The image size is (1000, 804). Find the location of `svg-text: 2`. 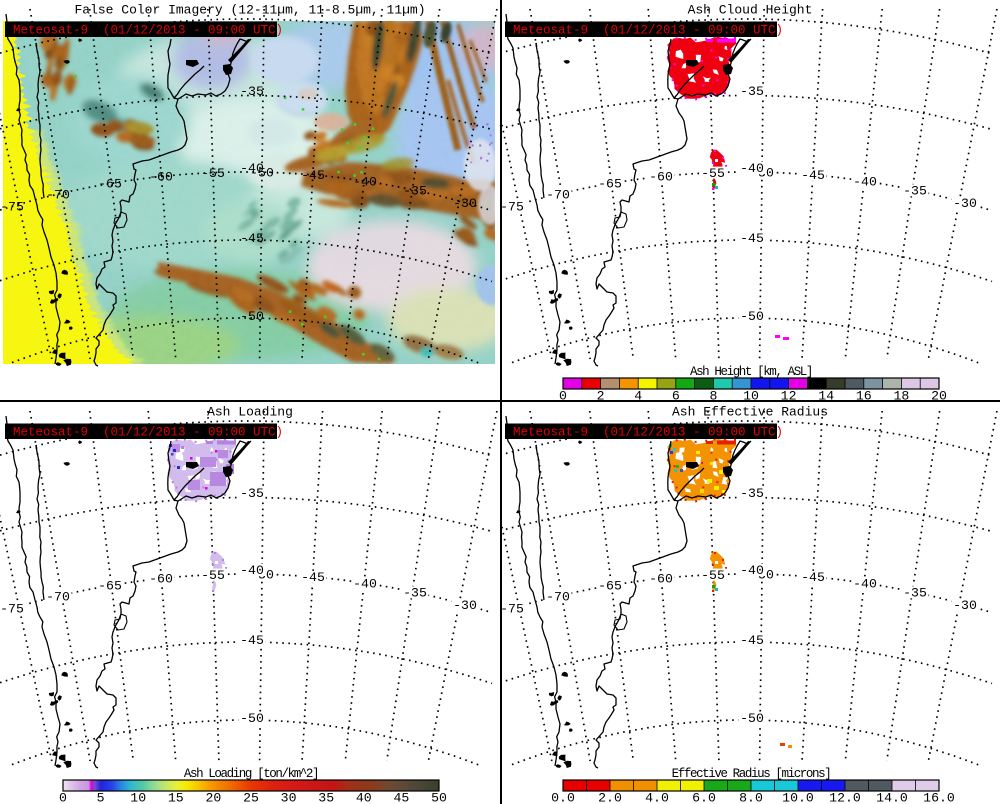

svg-text: 2 is located at coordinates (601, 396).